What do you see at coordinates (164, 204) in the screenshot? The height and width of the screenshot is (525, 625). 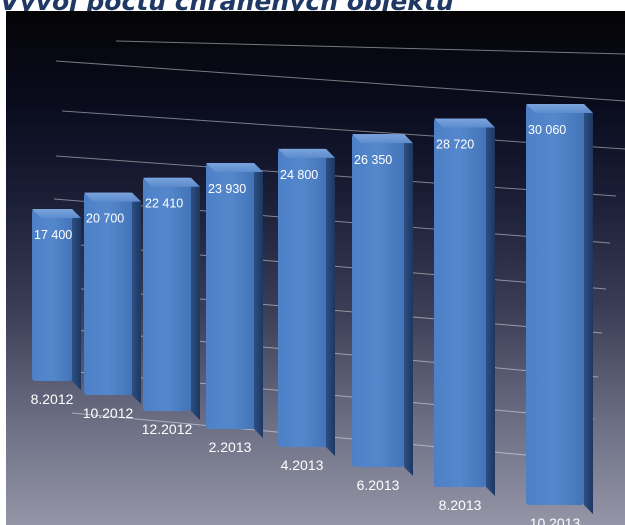 I see `value-label: 22 410` at bounding box center [164, 204].